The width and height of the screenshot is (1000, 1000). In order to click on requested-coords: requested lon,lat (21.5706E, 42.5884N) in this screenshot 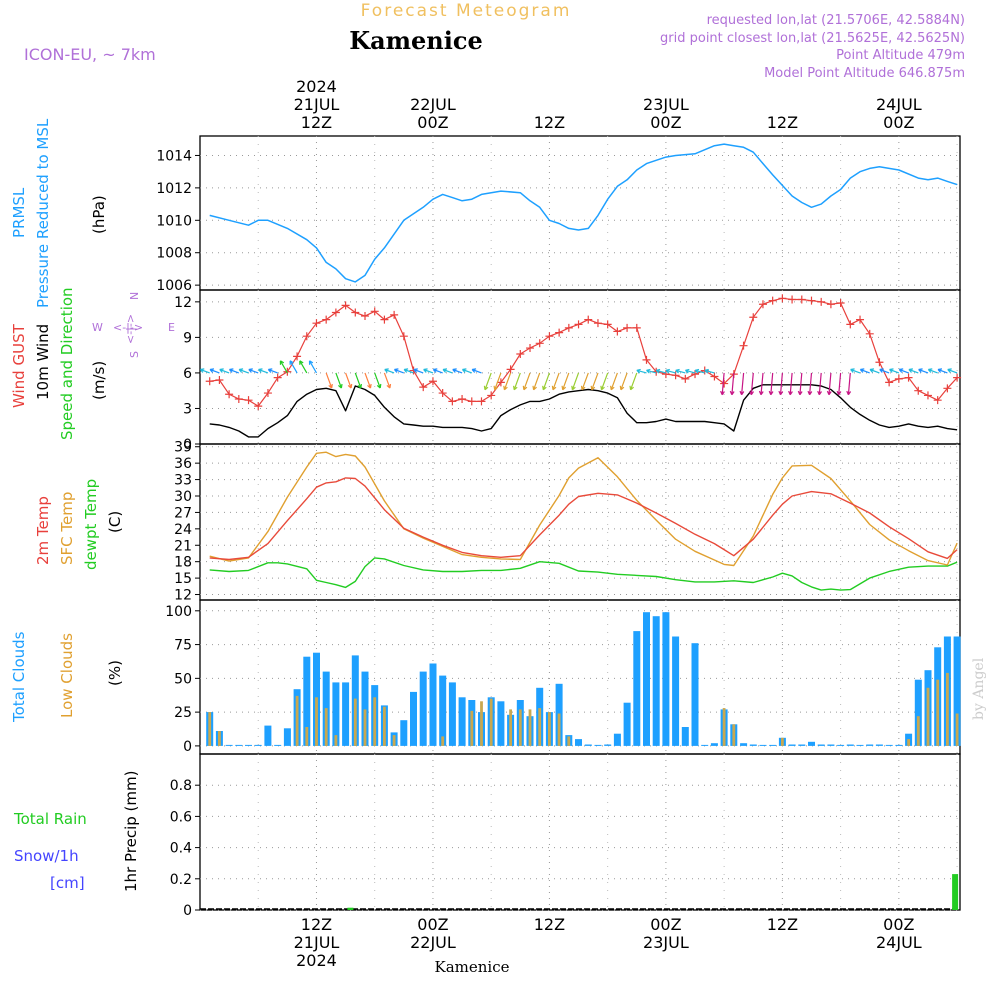, I will do `click(836, 20)`.